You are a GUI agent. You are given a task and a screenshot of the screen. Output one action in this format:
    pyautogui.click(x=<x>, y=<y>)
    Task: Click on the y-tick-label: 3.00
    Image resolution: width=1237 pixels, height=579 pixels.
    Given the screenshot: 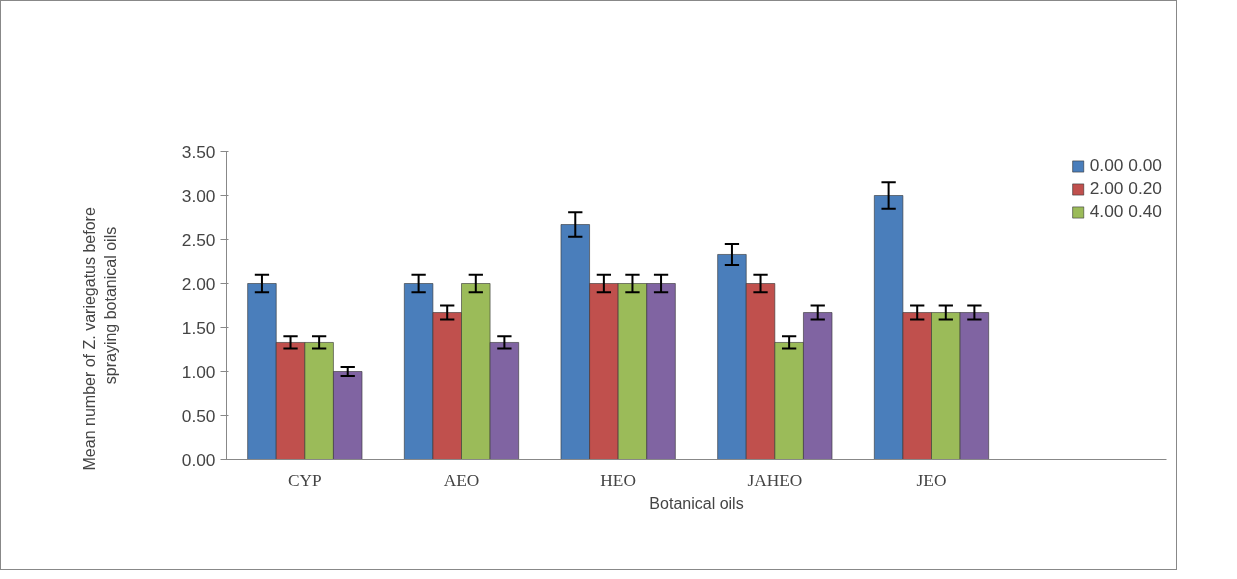 What is the action you would take?
    pyautogui.click(x=198, y=195)
    